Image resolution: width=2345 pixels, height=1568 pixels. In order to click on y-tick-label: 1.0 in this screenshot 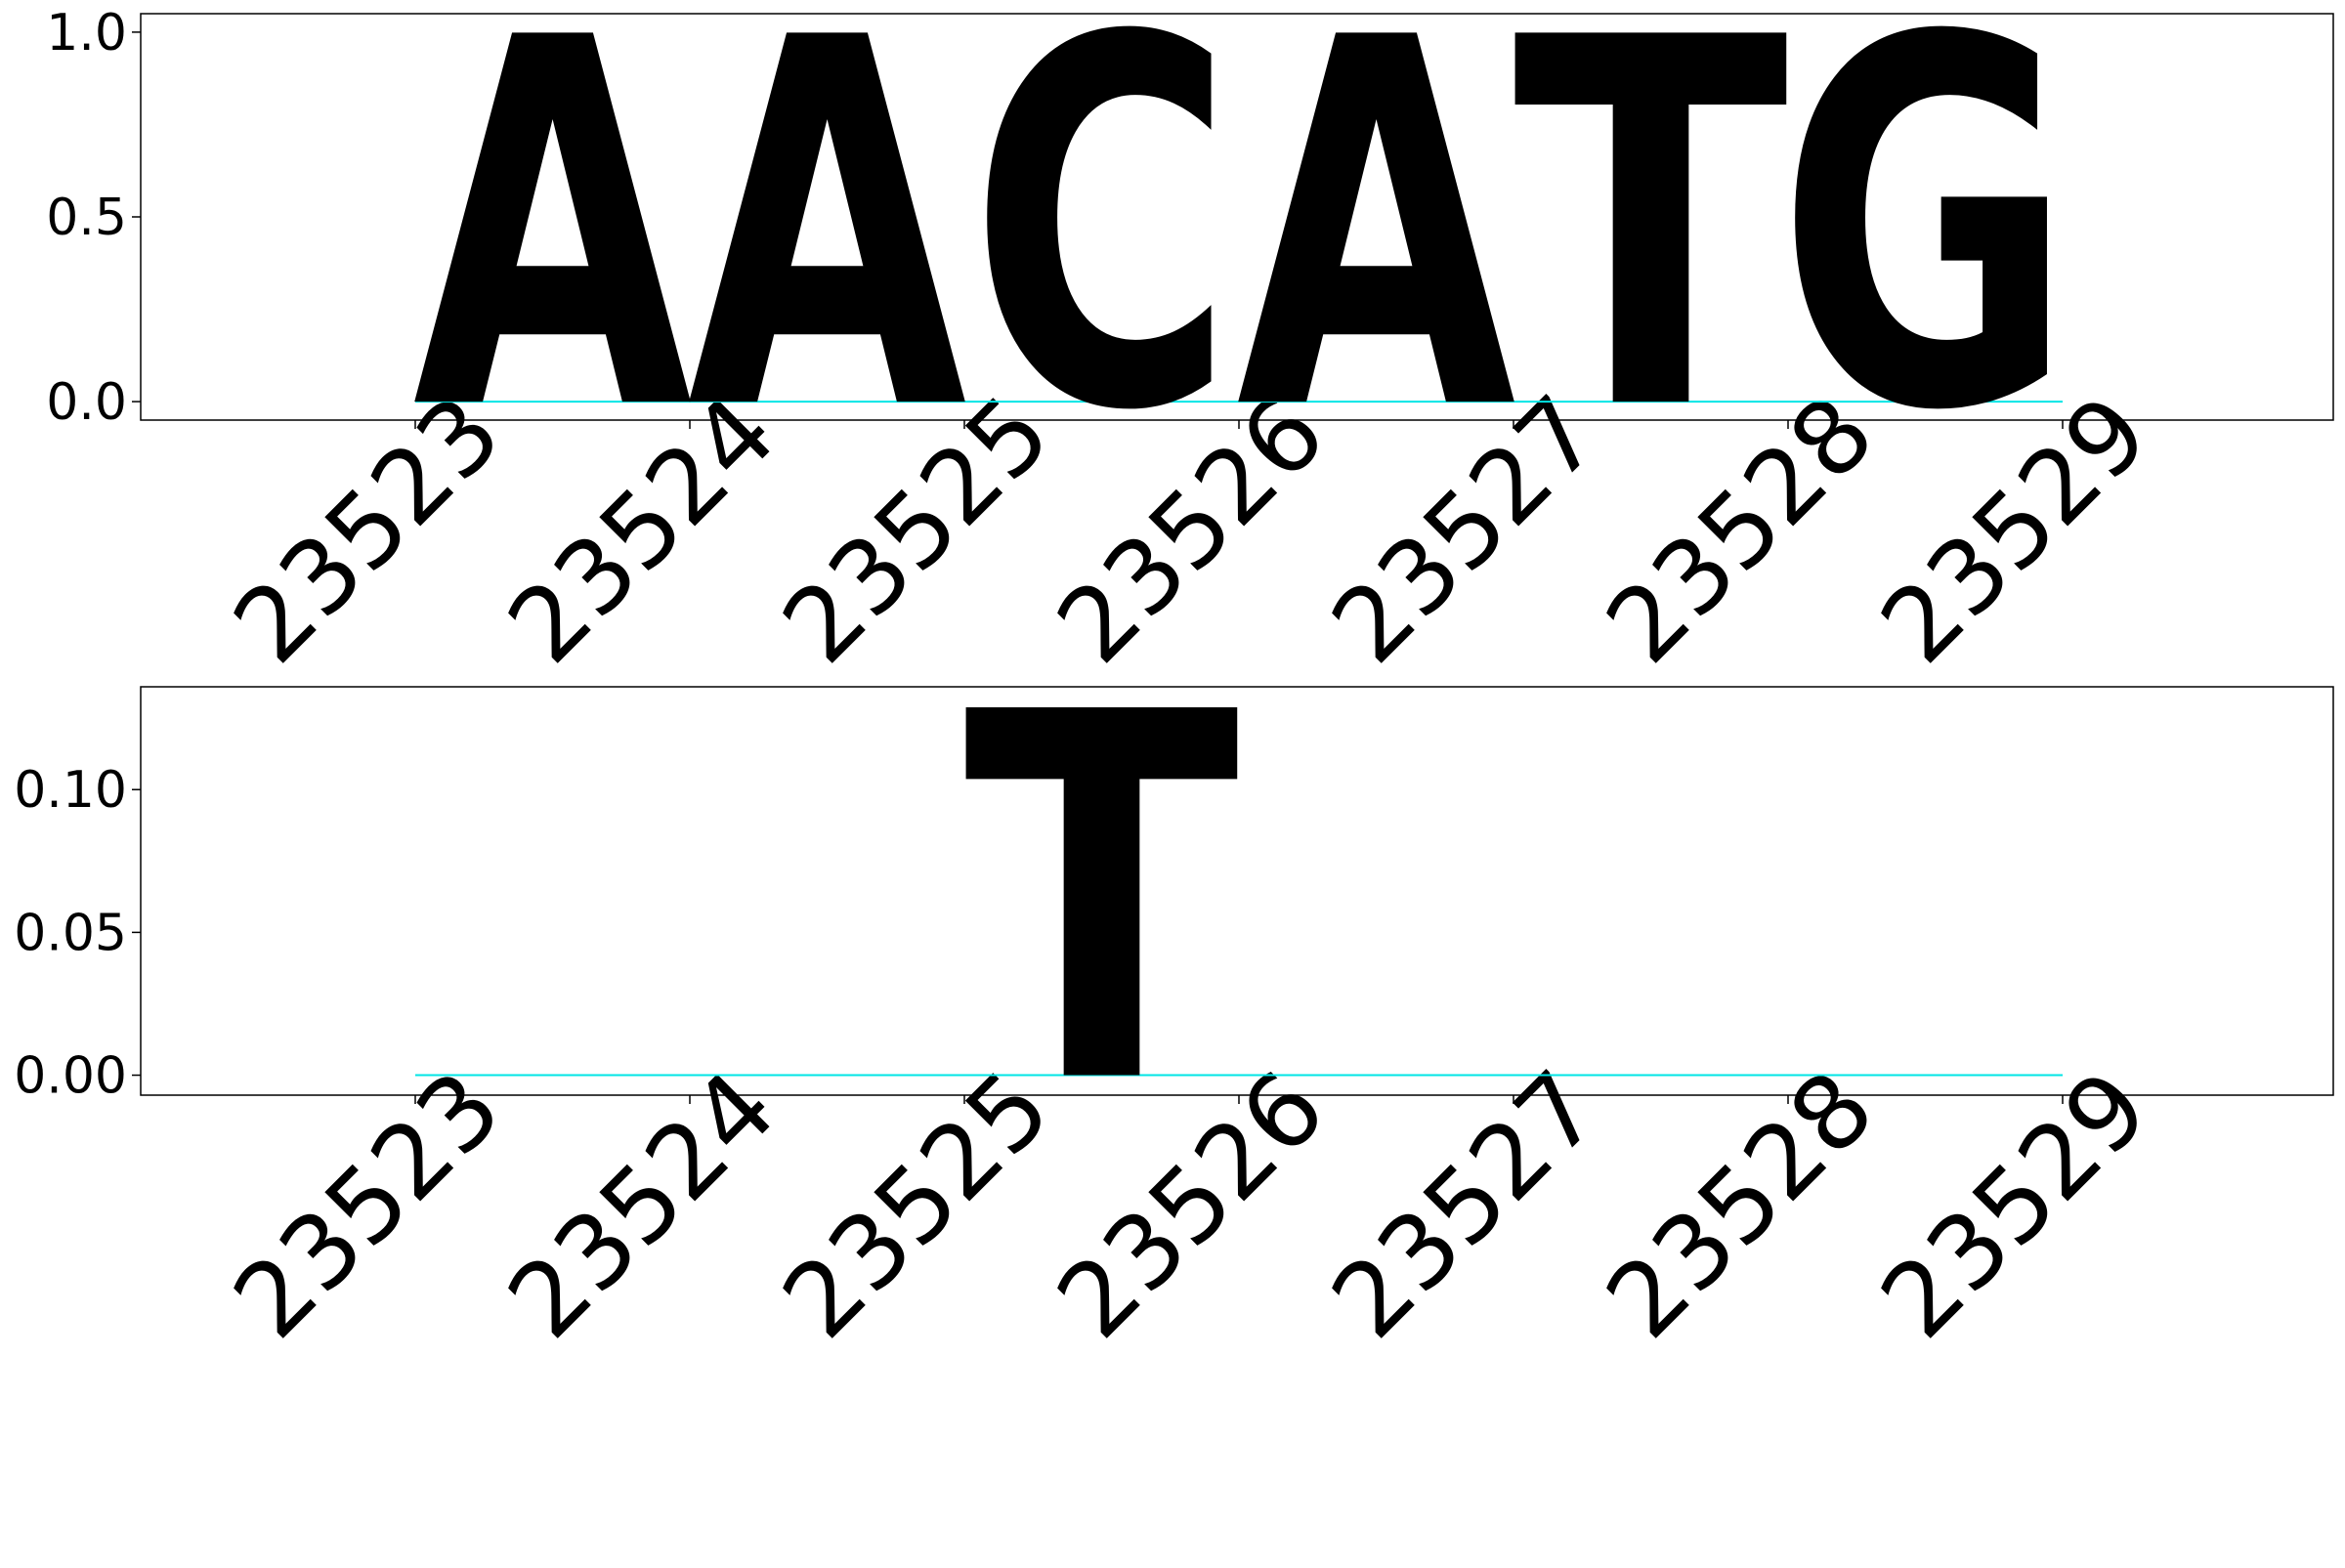, I will do `click(86, 33)`.